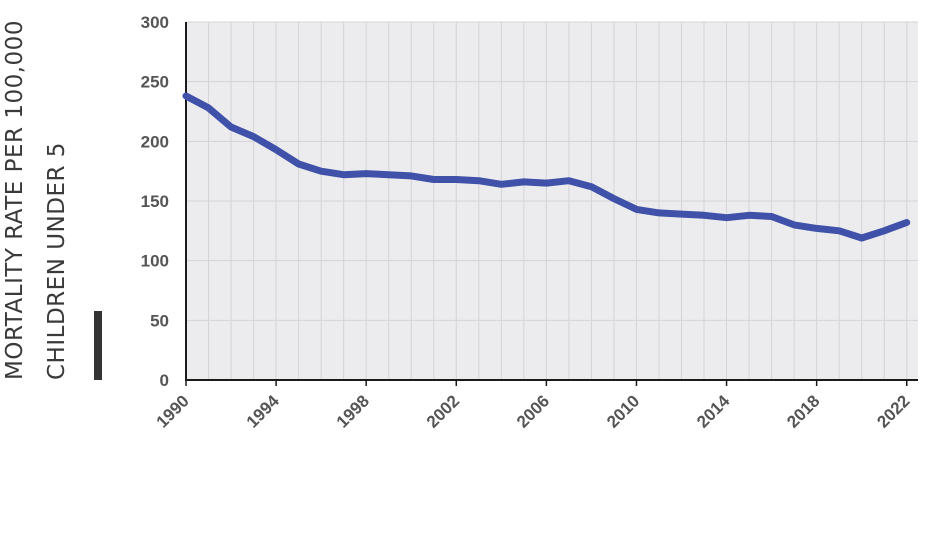  What do you see at coordinates (623, 411) in the screenshot?
I see `x-tick-label: 2010` at bounding box center [623, 411].